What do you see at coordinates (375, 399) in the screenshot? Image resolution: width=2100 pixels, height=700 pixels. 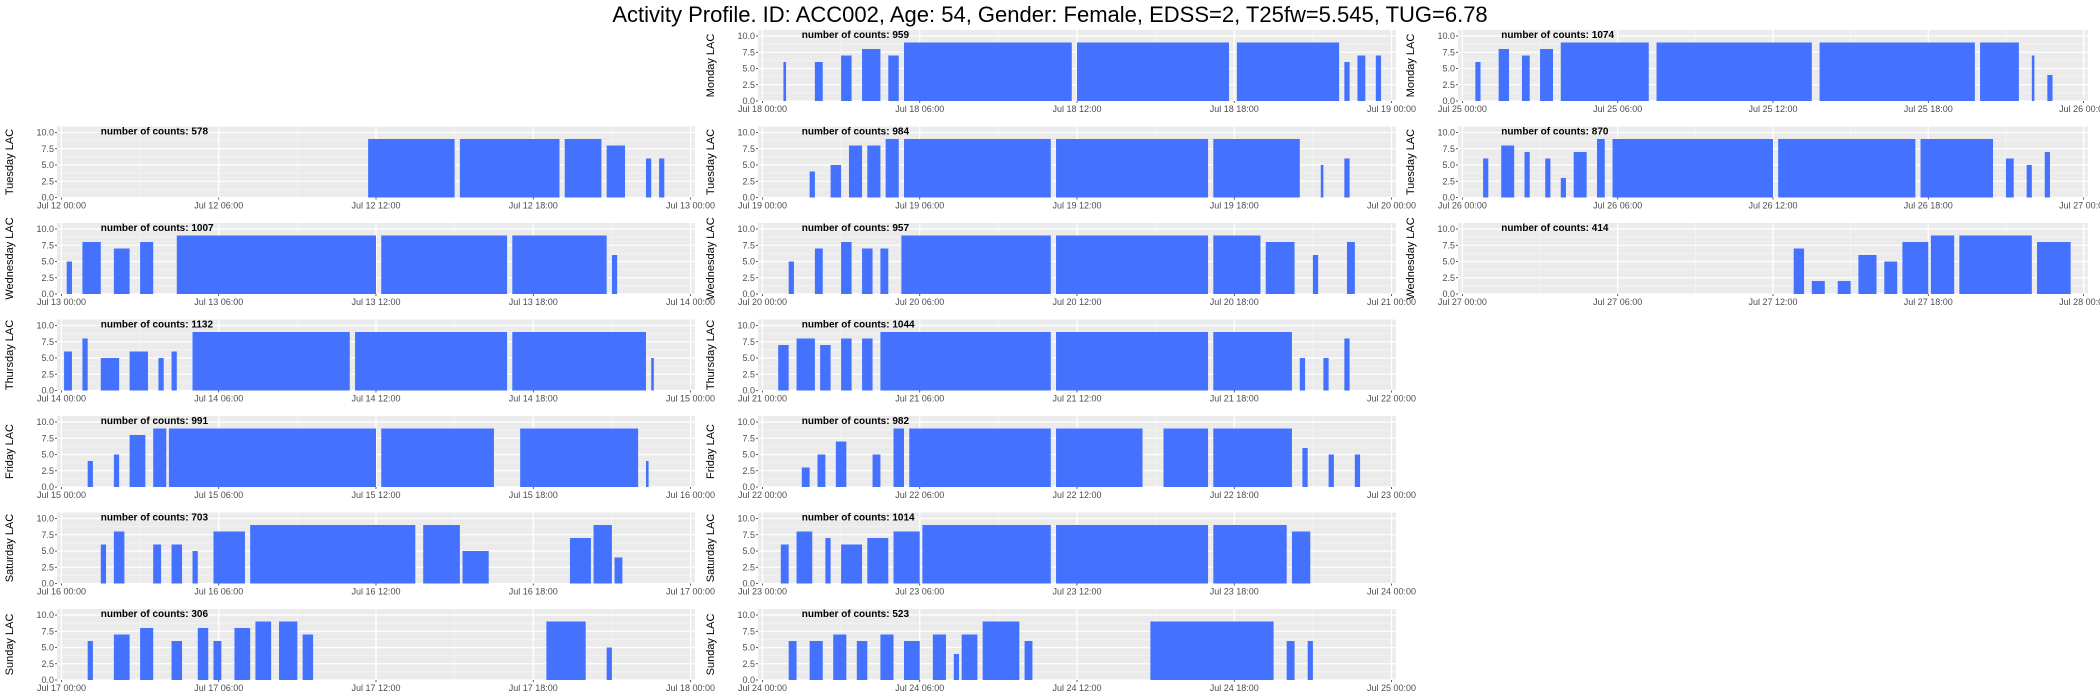 I see `x-tick-label: Jul 14 12:00` at bounding box center [375, 399].